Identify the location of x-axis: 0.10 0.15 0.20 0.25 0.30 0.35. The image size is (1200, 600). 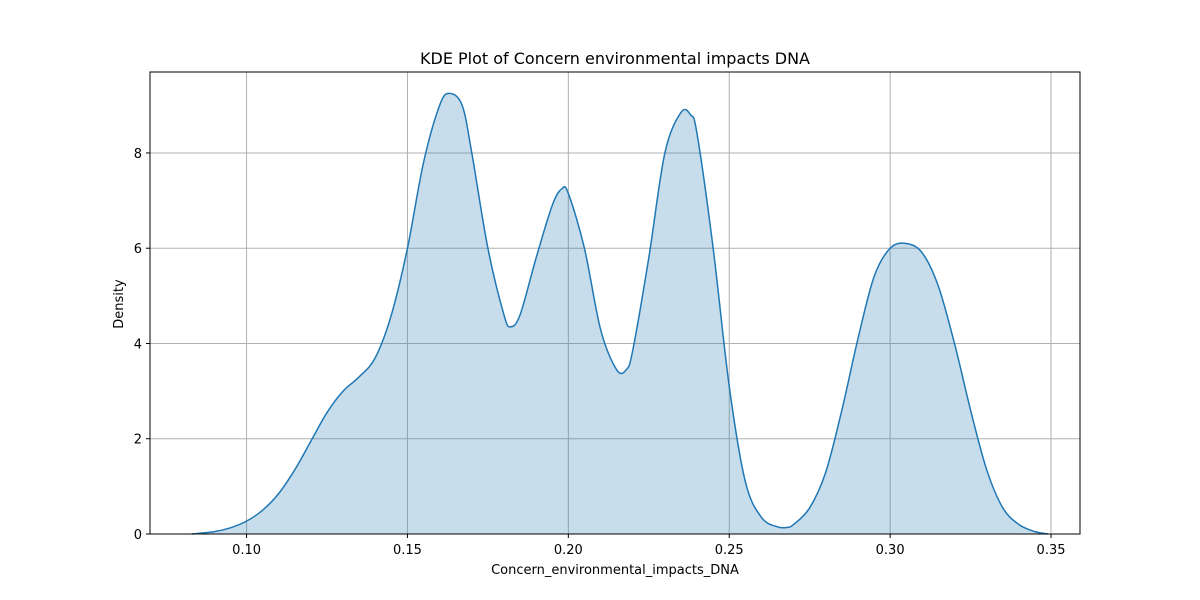
(649, 546).